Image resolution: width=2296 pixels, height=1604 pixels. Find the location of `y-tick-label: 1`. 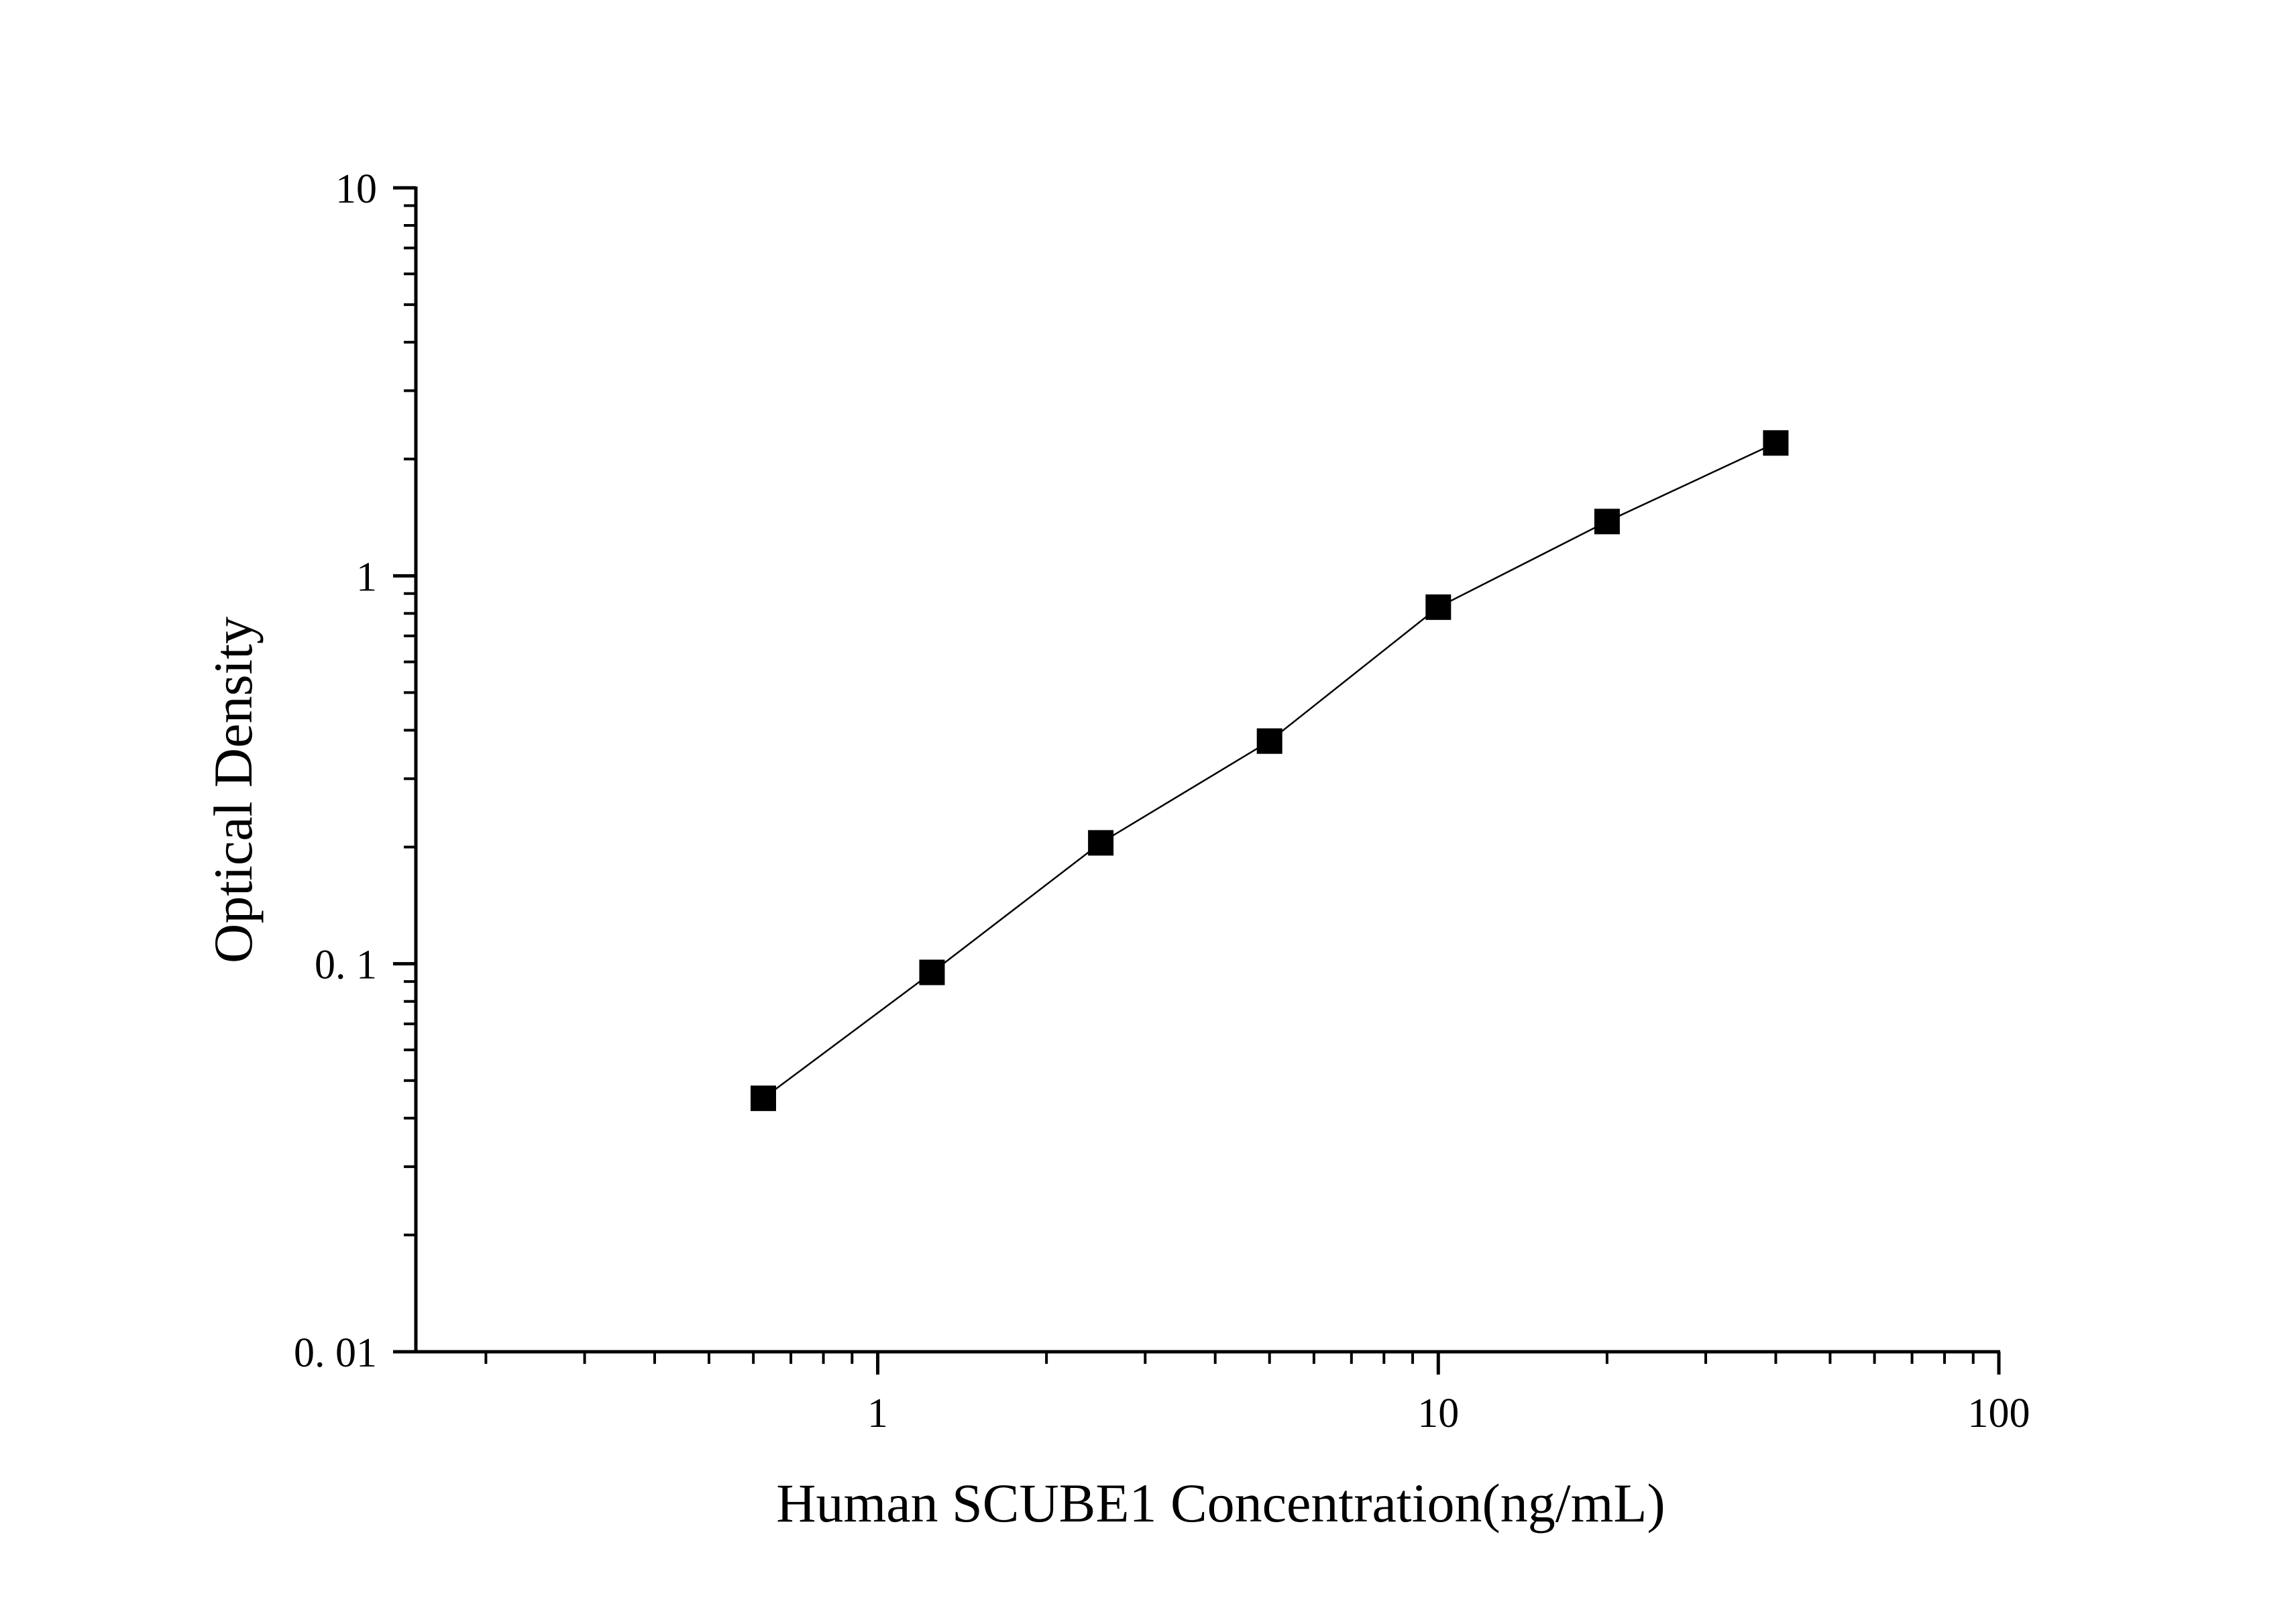

y-tick-label: 1 is located at coordinates (366, 577).